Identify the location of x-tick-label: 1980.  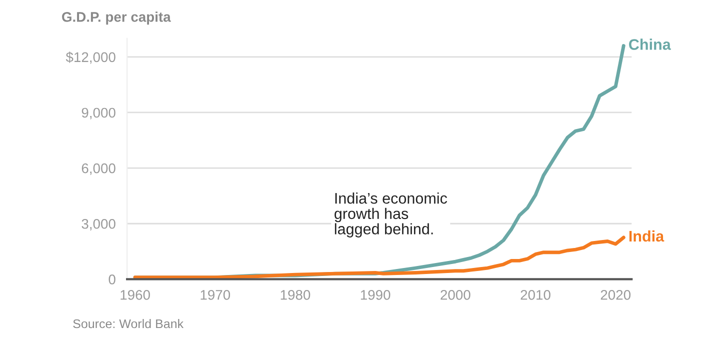
(295, 295).